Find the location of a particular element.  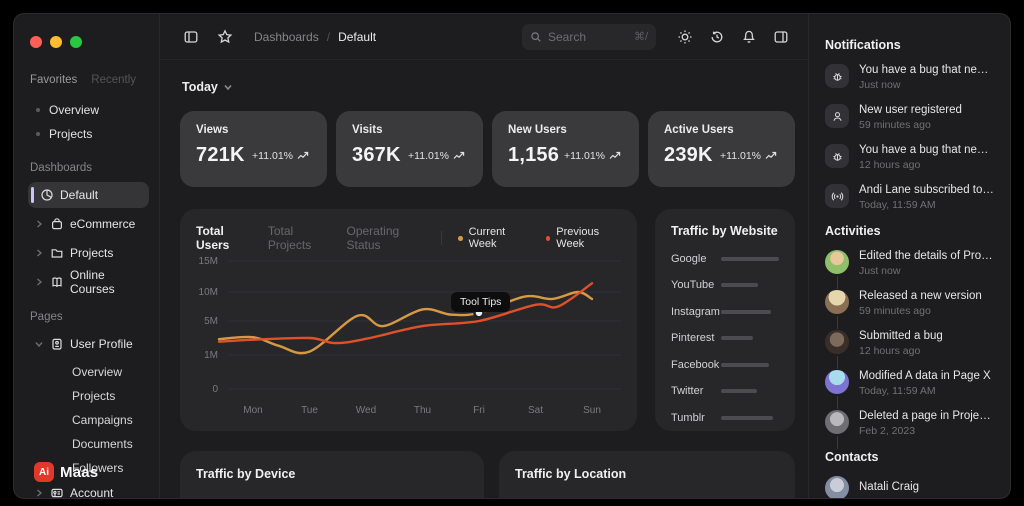

top-bar: Dashboards / Default ⌘/ is located at coordinates (484, 37).